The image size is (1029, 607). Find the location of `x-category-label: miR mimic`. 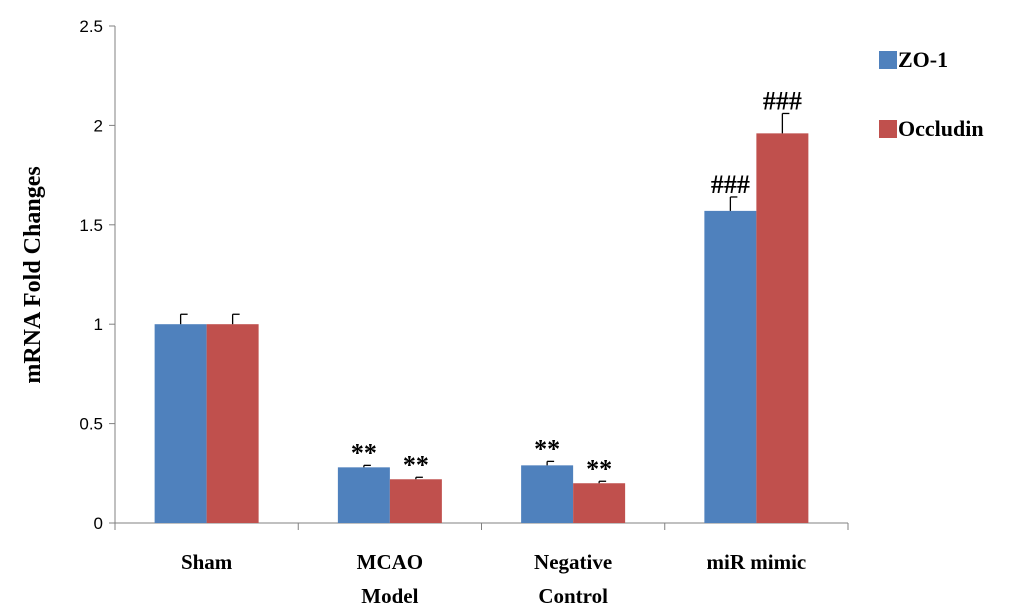

x-category-label: miR mimic is located at coordinates (757, 562).